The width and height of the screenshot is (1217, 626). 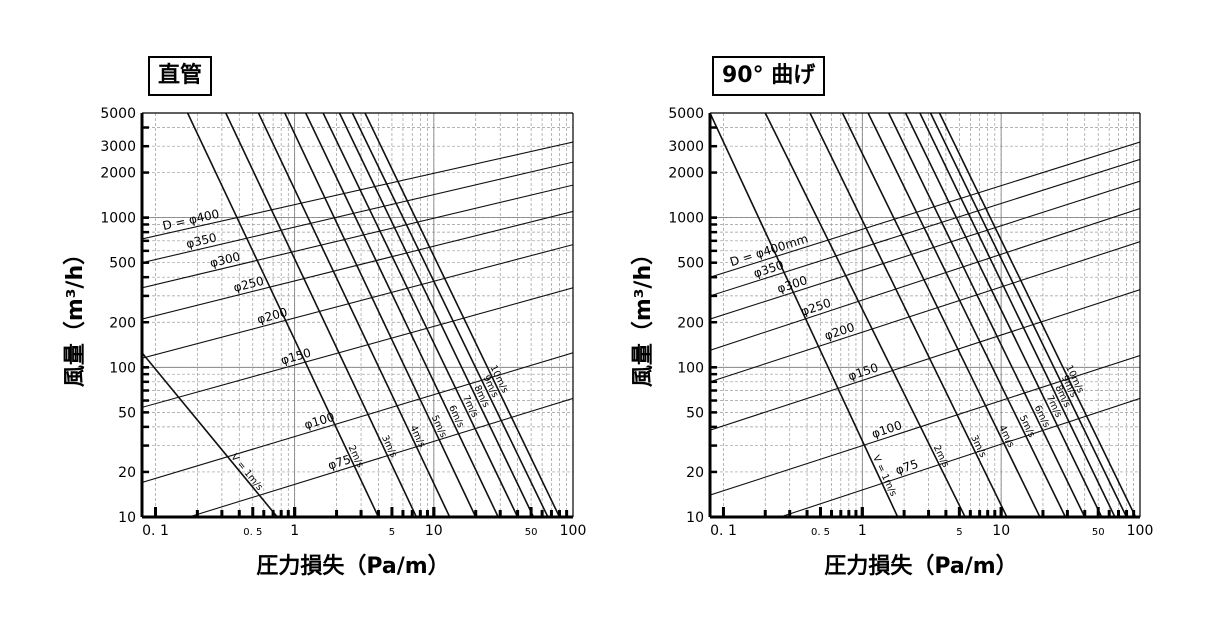 I want to click on series-line-6m-s, so click(x=986, y=315).